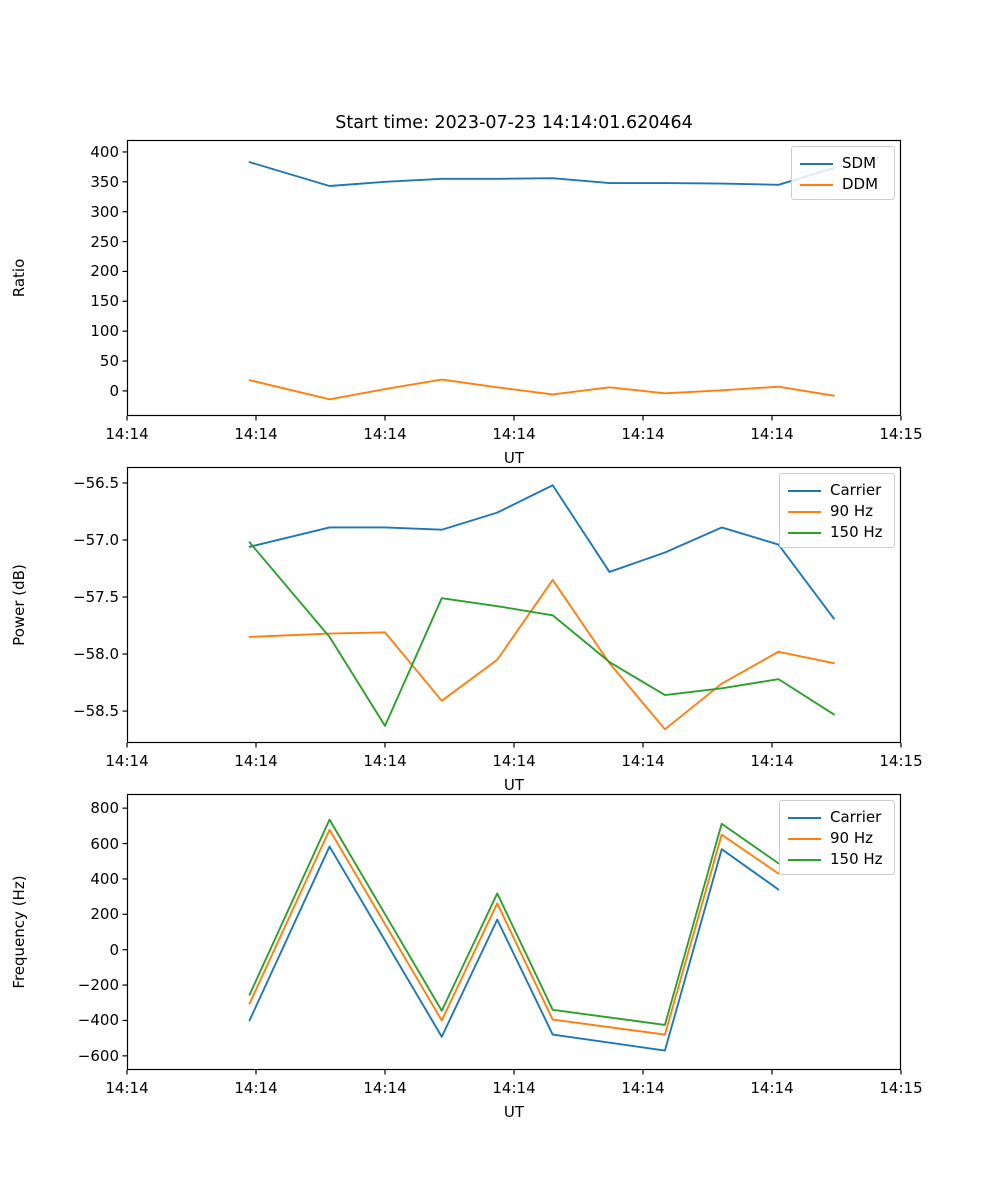  Describe the element at coordinates (96, 539) in the screenshot. I see `y-tick-label: −57.0` at that location.